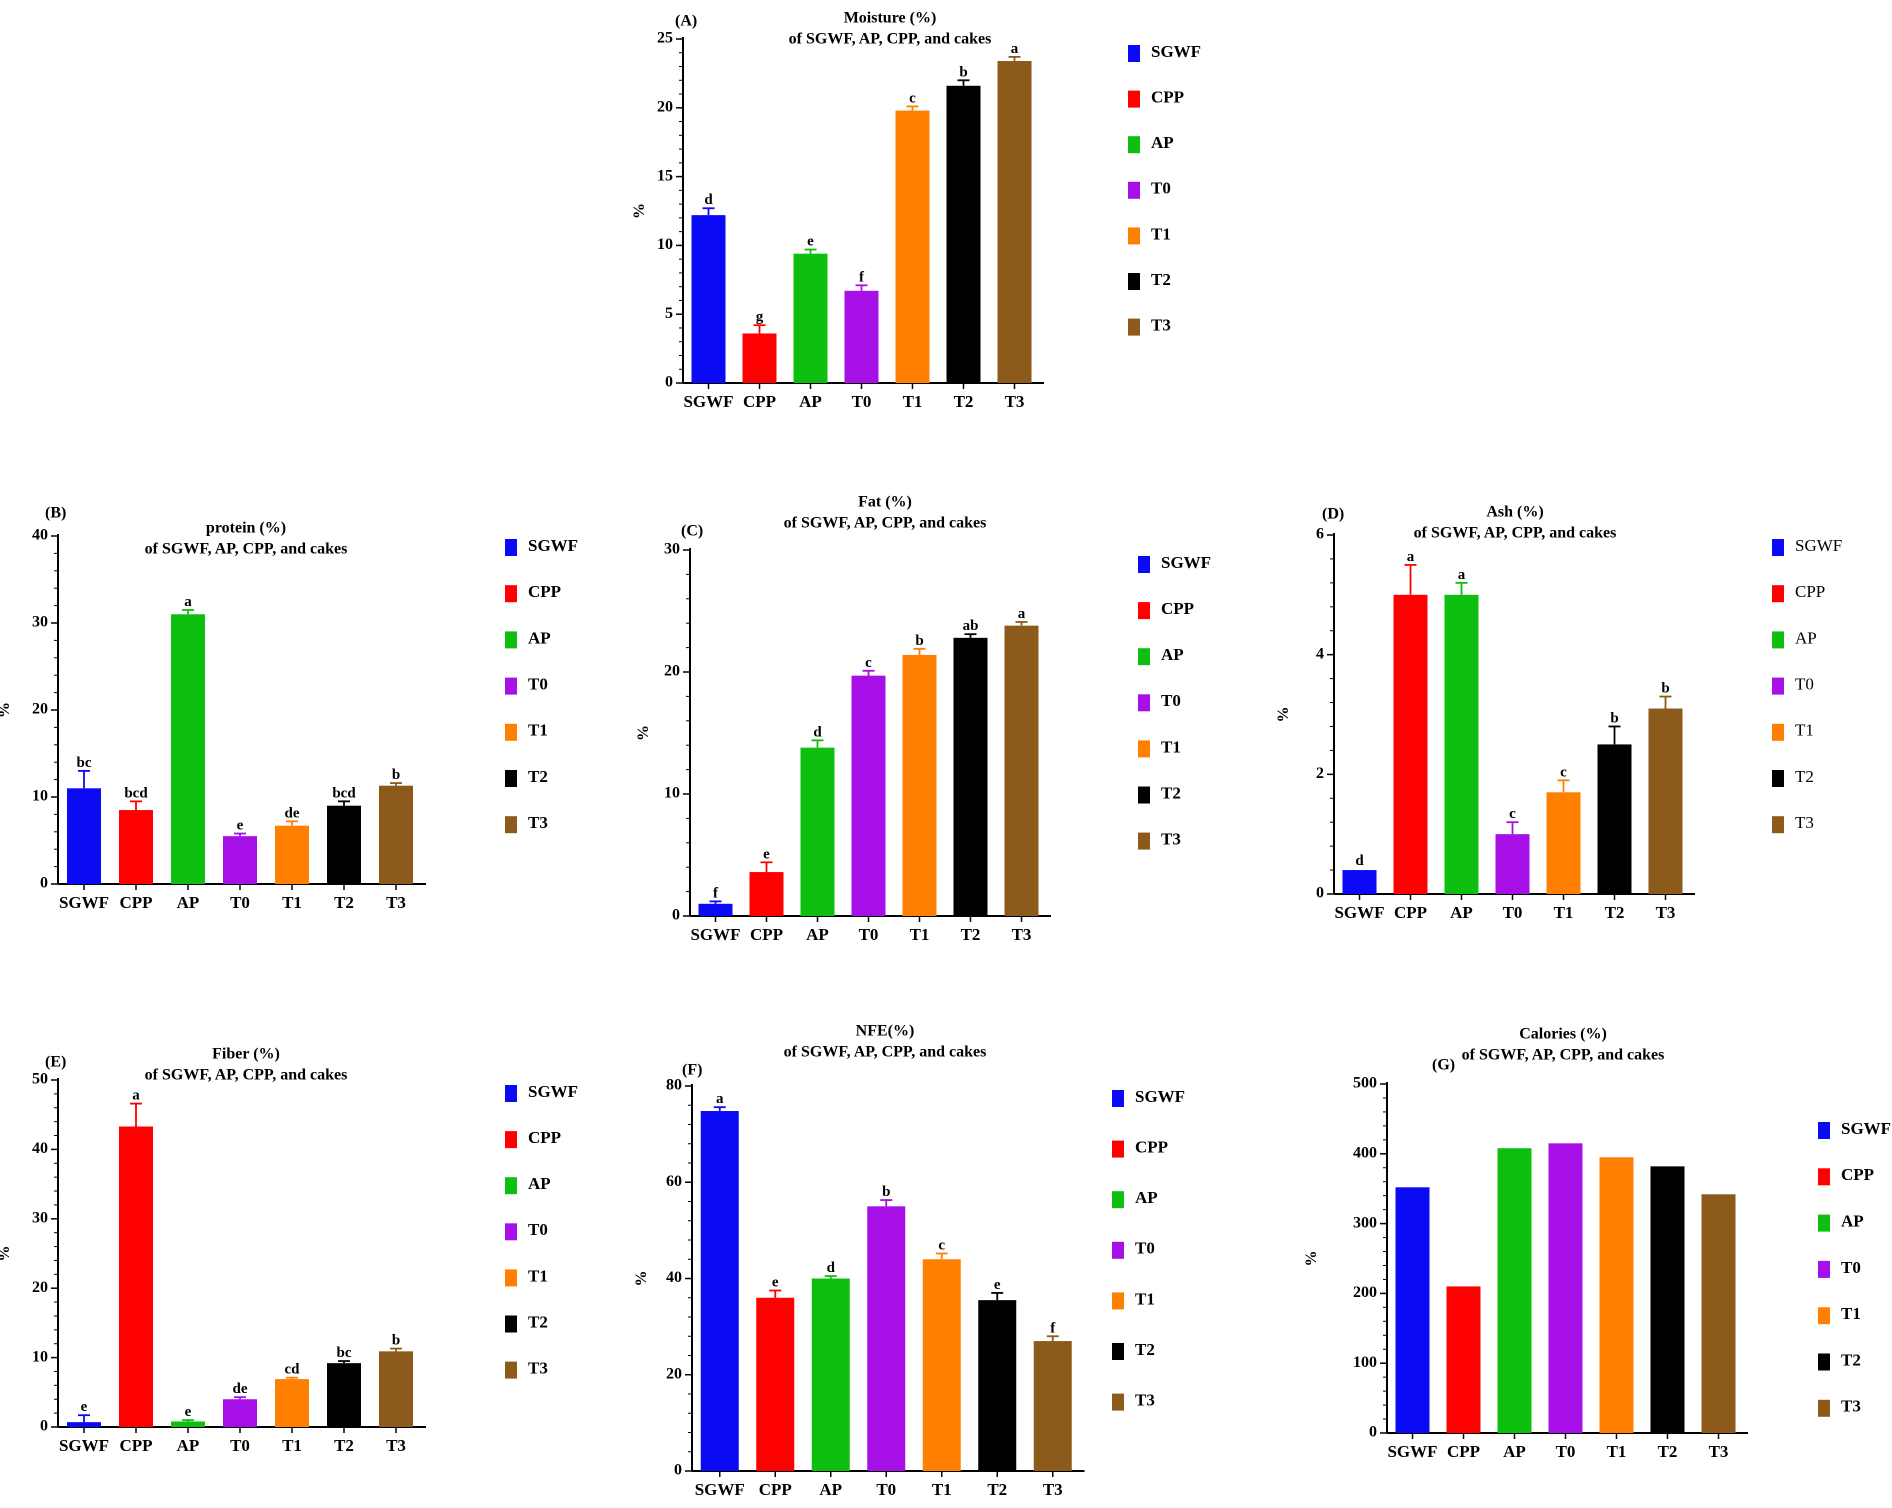  What do you see at coordinates (40, 1079) in the screenshot?
I see `y-tick-label: 50` at bounding box center [40, 1079].